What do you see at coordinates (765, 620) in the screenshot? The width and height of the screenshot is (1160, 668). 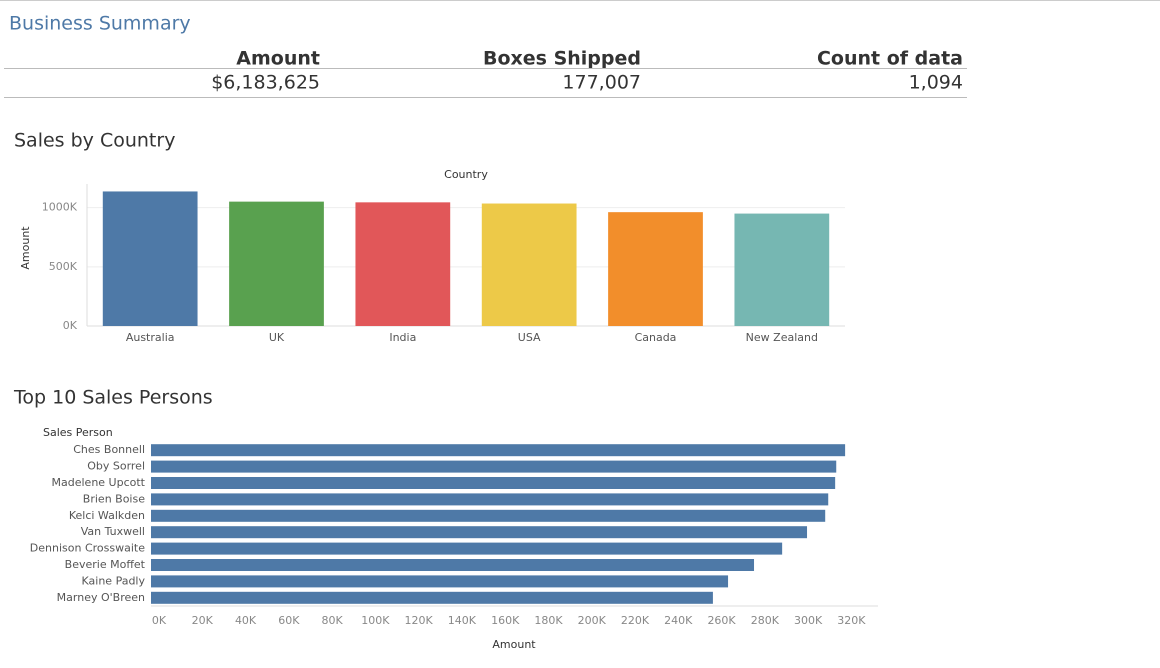 I see `x-tick-label: 280K` at bounding box center [765, 620].